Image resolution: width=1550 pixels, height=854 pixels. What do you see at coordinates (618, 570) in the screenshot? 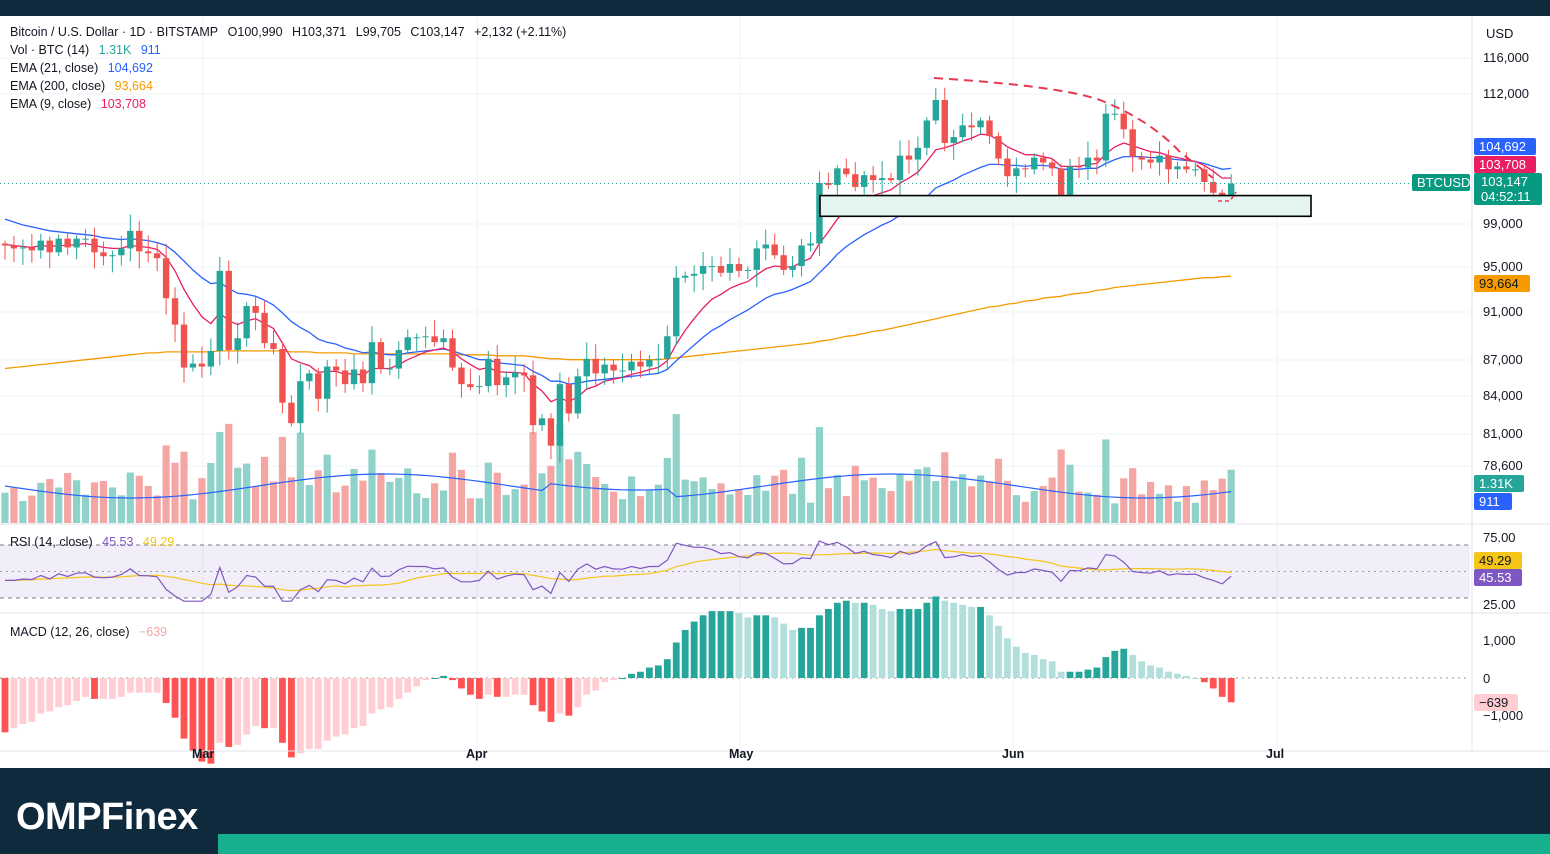
I see `rsi-ma-line` at bounding box center [618, 570].